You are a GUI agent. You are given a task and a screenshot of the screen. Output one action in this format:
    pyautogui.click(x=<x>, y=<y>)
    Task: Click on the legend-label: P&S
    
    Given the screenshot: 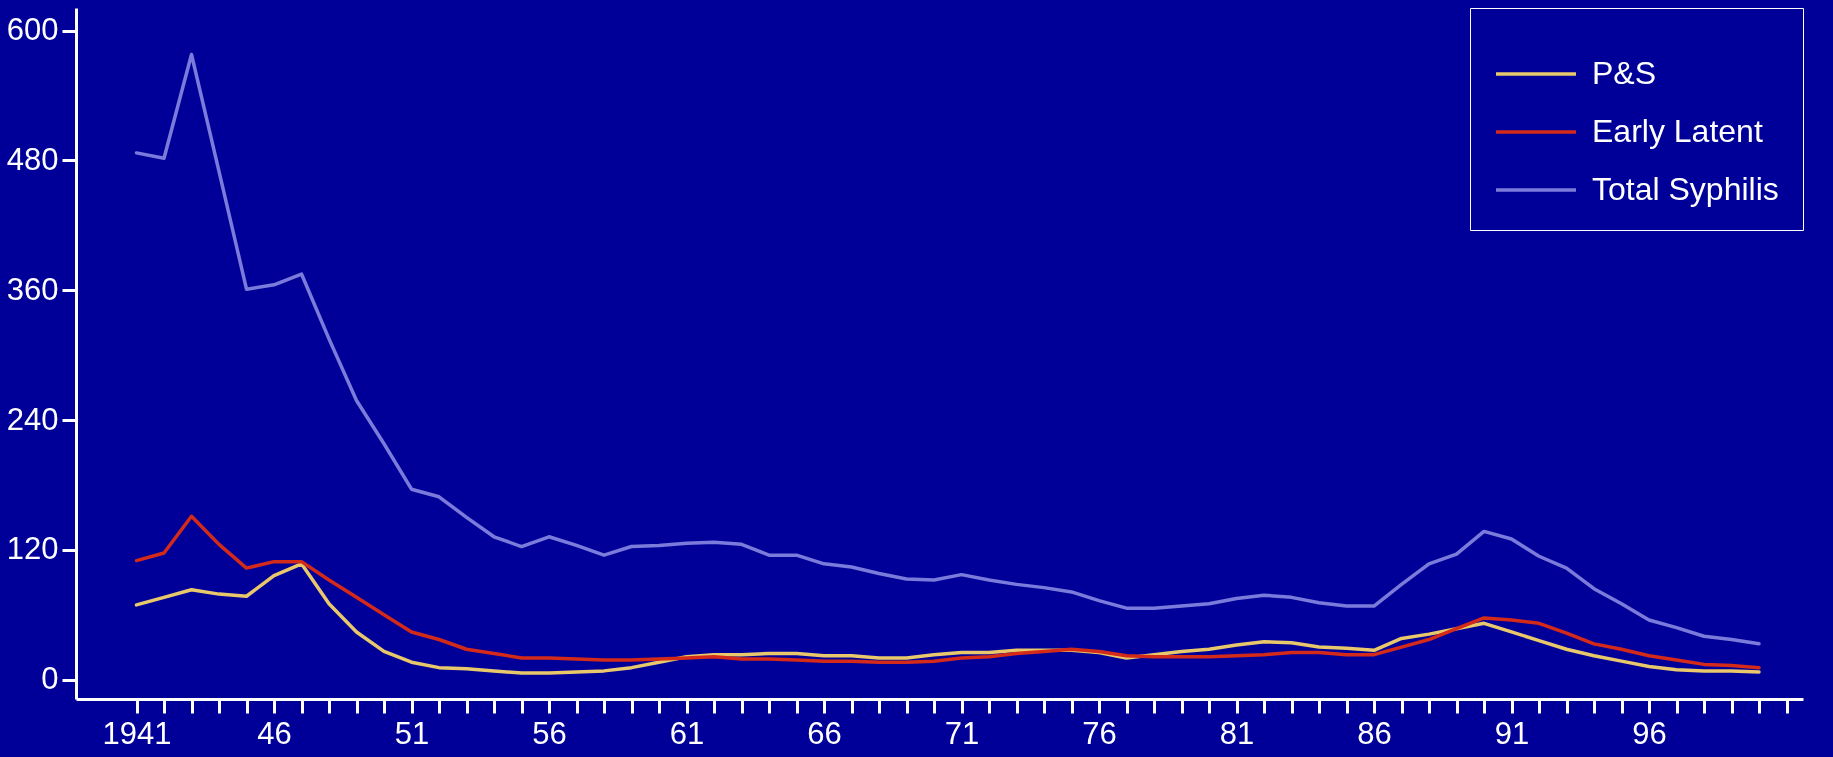 What is the action you would take?
    pyautogui.click(x=1624, y=73)
    